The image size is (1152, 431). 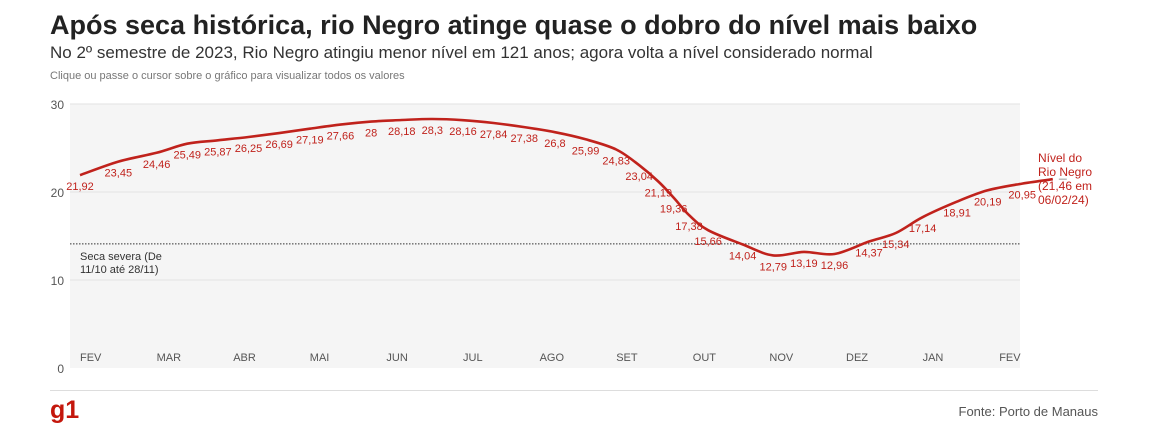 I want to click on month-label: JUN, so click(x=396, y=358).